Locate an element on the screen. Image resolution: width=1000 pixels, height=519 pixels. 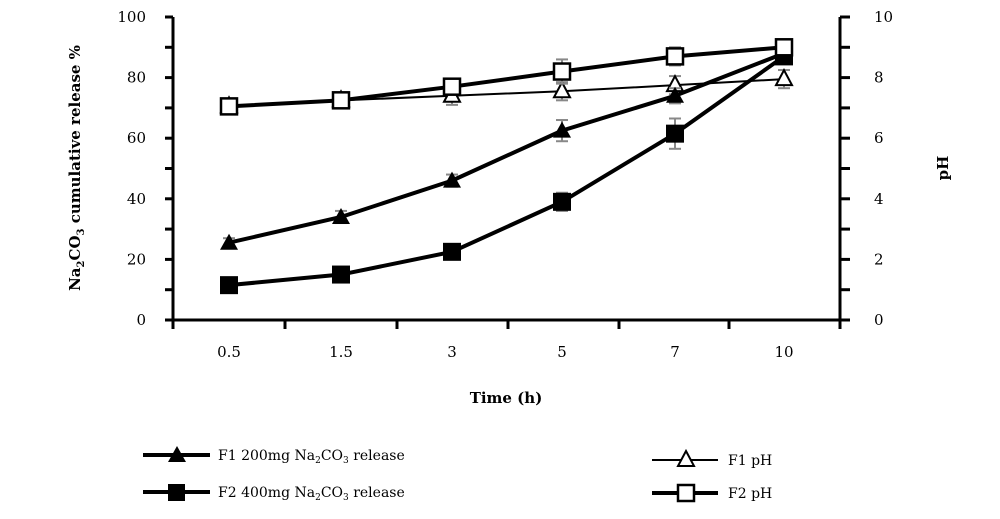
legend-marker-open-triangle is located at coordinates (686, 457).